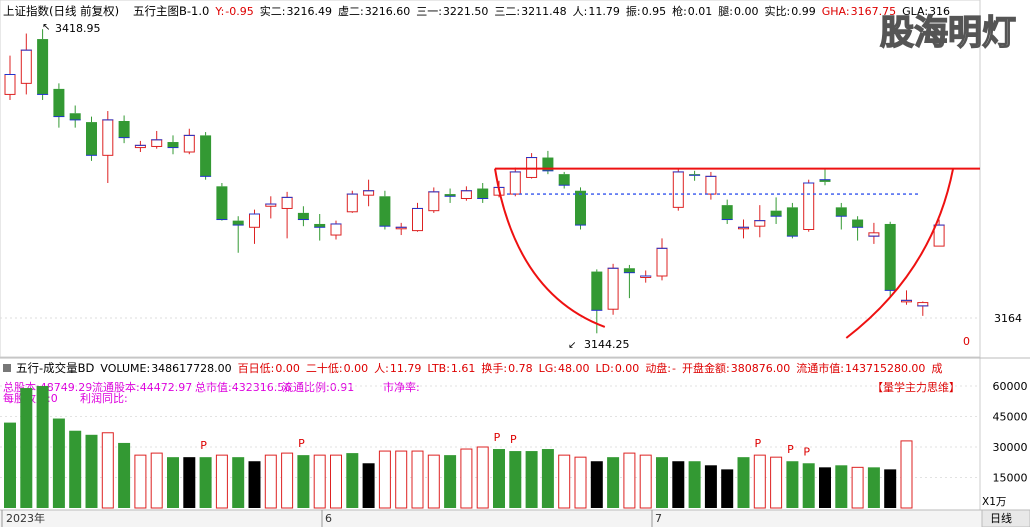  I want to click on readout-value: 0.01, so click(700, 11).